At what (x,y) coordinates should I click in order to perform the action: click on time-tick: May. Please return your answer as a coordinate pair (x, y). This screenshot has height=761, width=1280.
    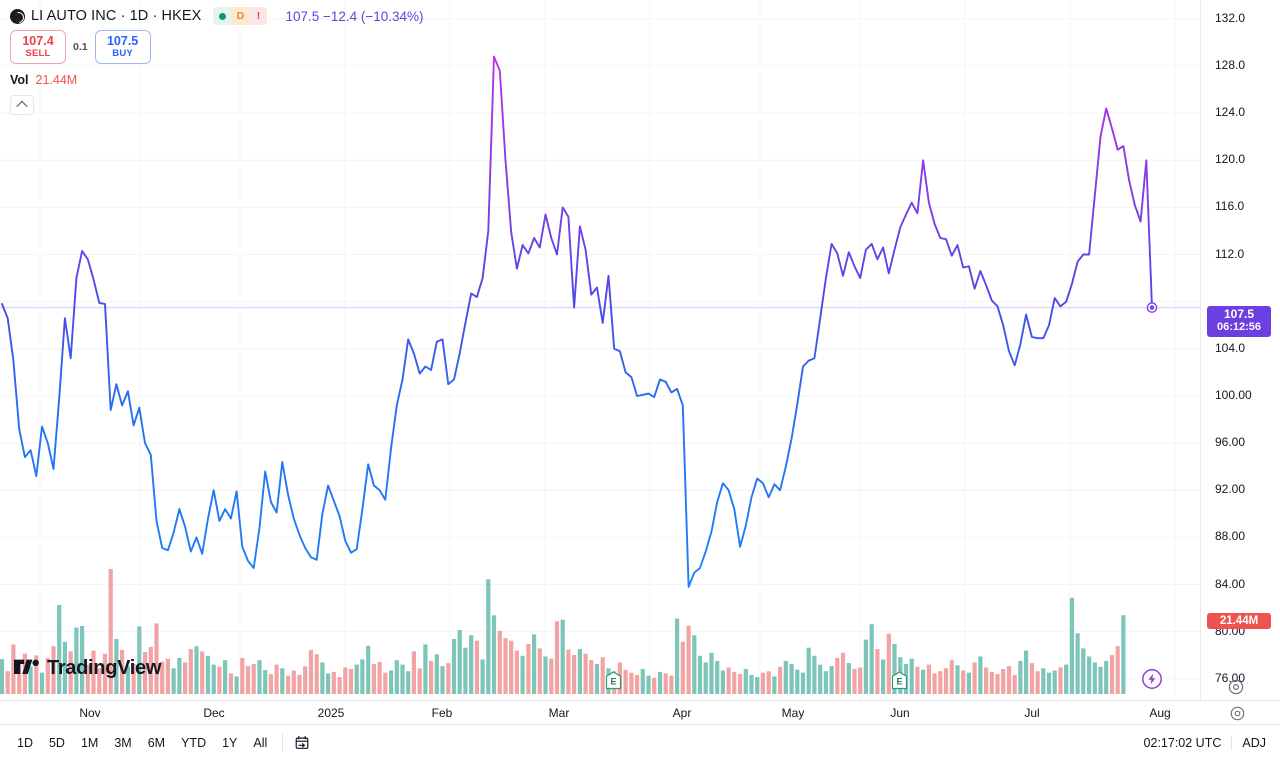
    Looking at the image, I should click on (793, 713).